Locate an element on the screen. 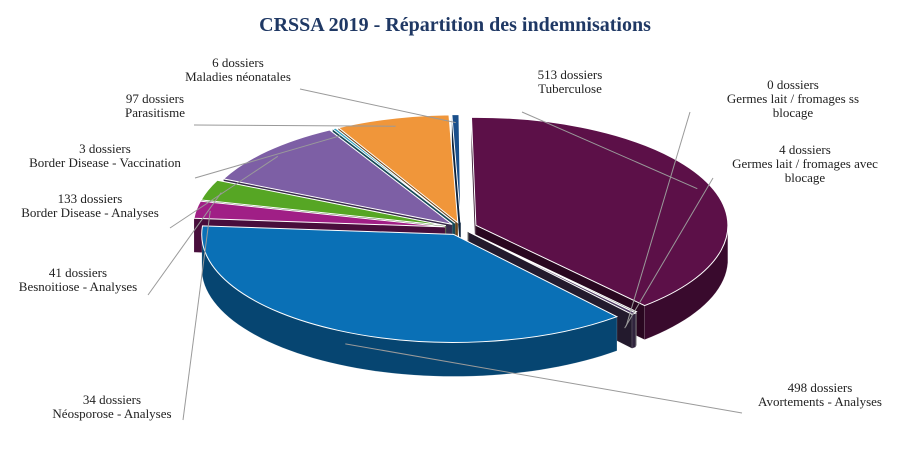 This screenshot has height=453, width=911. slice-count-label: 34 dossiers is located at coordinates (112, 399).